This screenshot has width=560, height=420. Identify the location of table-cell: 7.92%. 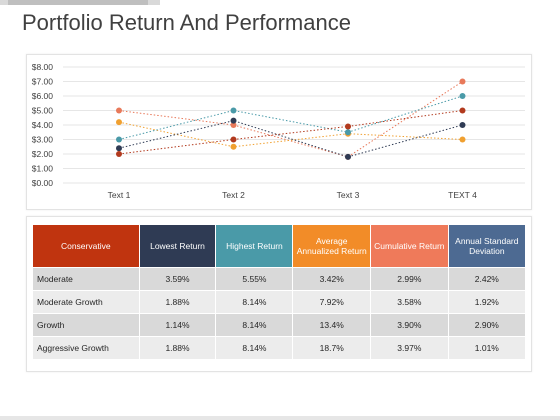
(332, 302).